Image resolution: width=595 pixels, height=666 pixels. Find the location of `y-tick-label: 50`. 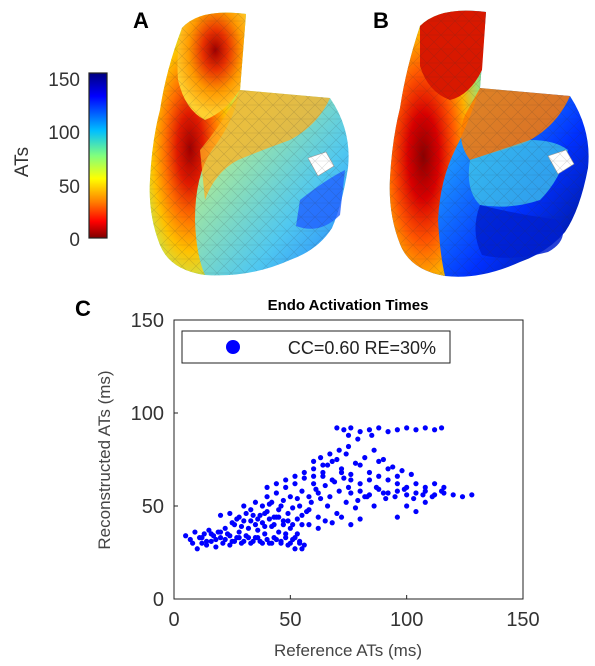

y-tick-label: 50 is located at coordinates (153, 507).